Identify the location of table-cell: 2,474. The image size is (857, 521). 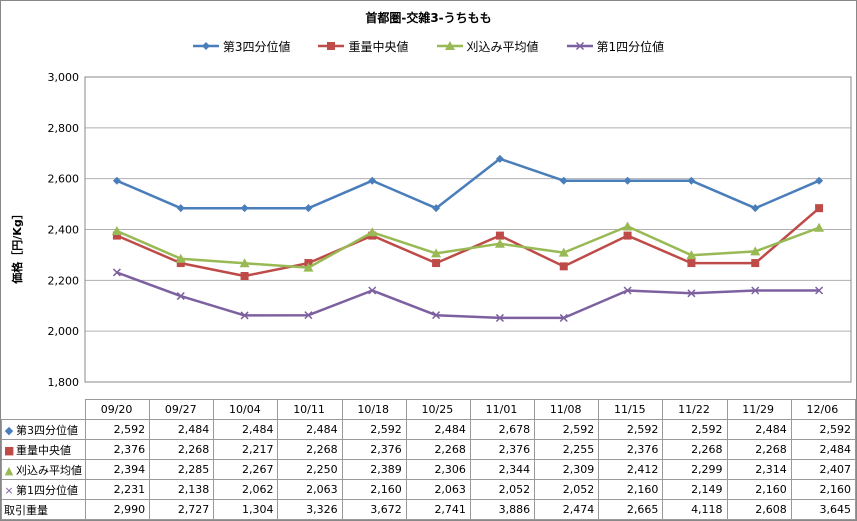
(567, 509).